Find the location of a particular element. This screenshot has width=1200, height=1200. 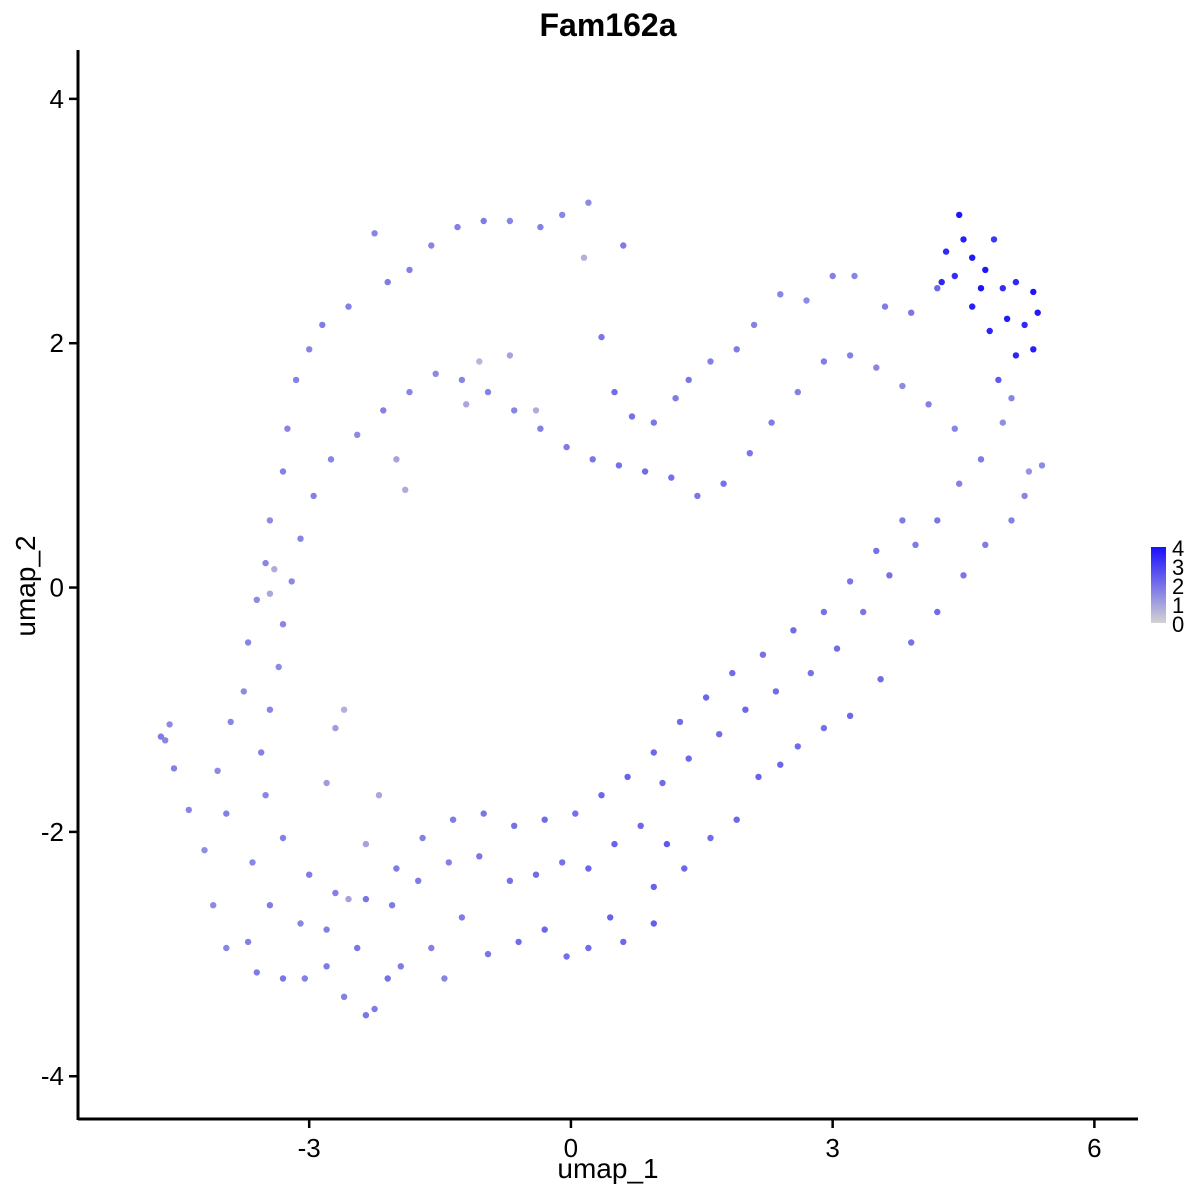

x-tick-label: 0 is located at coordinates (571, 1148).